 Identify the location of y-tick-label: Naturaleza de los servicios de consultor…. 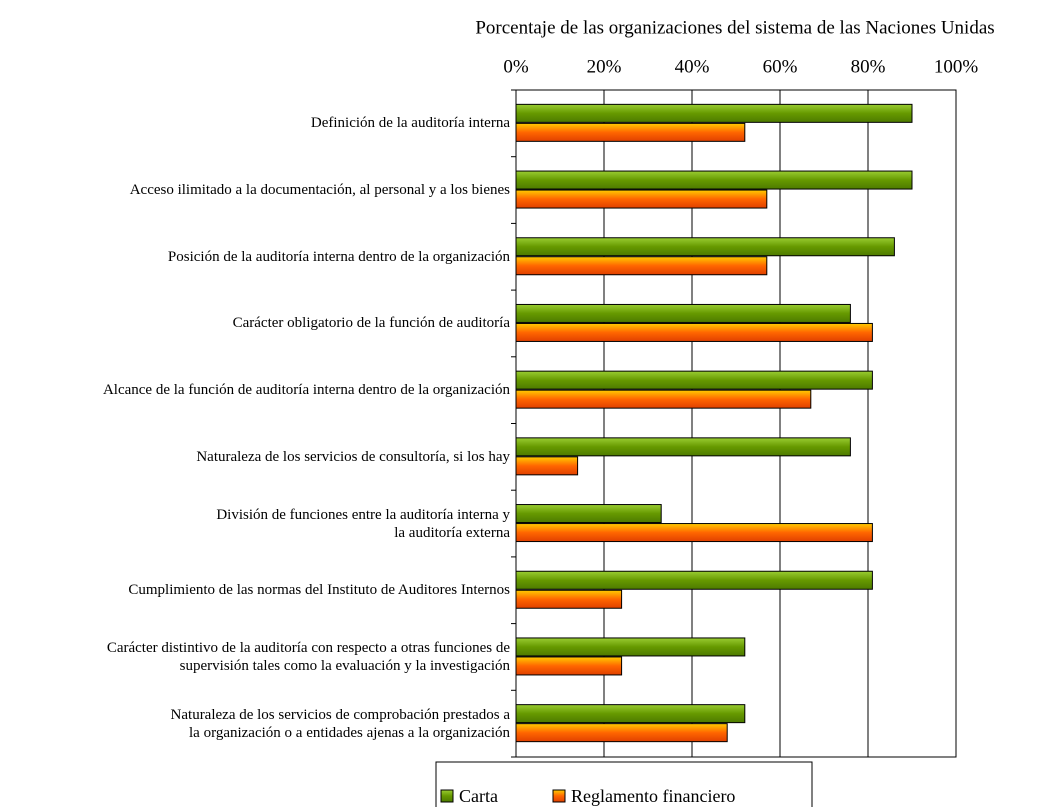
(353, 456).